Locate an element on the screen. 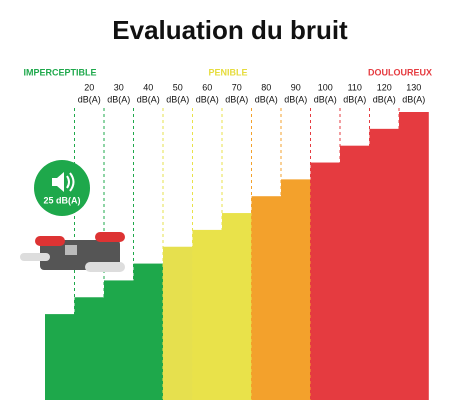 The height and width of the screenshot is (400, 450). chart-title: Evaluation du bruit is located at coordinates (230, 30).